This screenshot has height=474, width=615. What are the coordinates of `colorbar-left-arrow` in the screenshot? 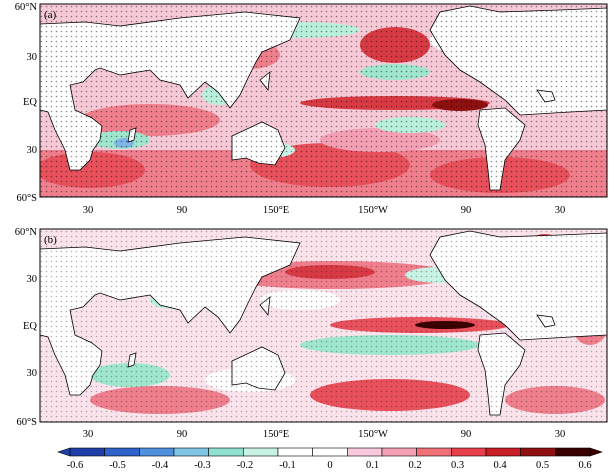 It's located at (64, 452).